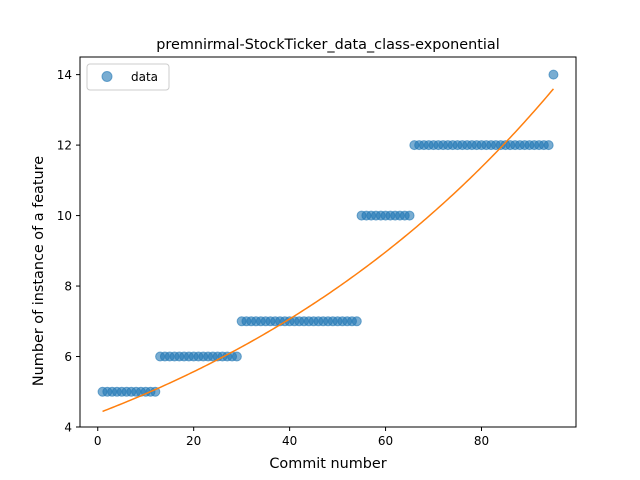 The image size is (640, 480). Describe the element at coordinates (68, 251) in the screenshot. I see `y-axis: 4 6 8 10 12 14` at that location.